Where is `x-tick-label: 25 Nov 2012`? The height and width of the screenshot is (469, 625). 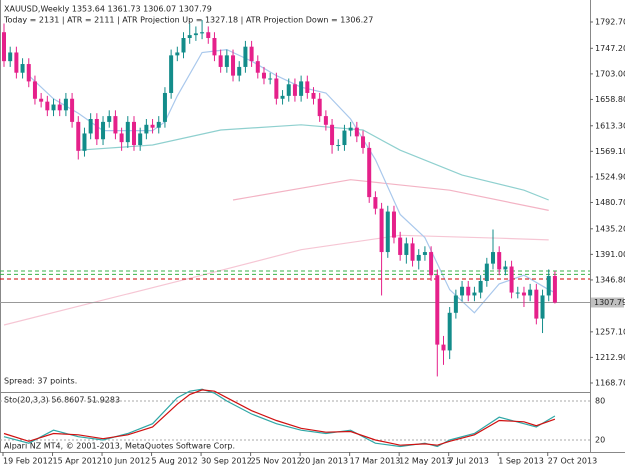
x-tick-label: 25 Nov 2012 is located at coordinates (276, 461).